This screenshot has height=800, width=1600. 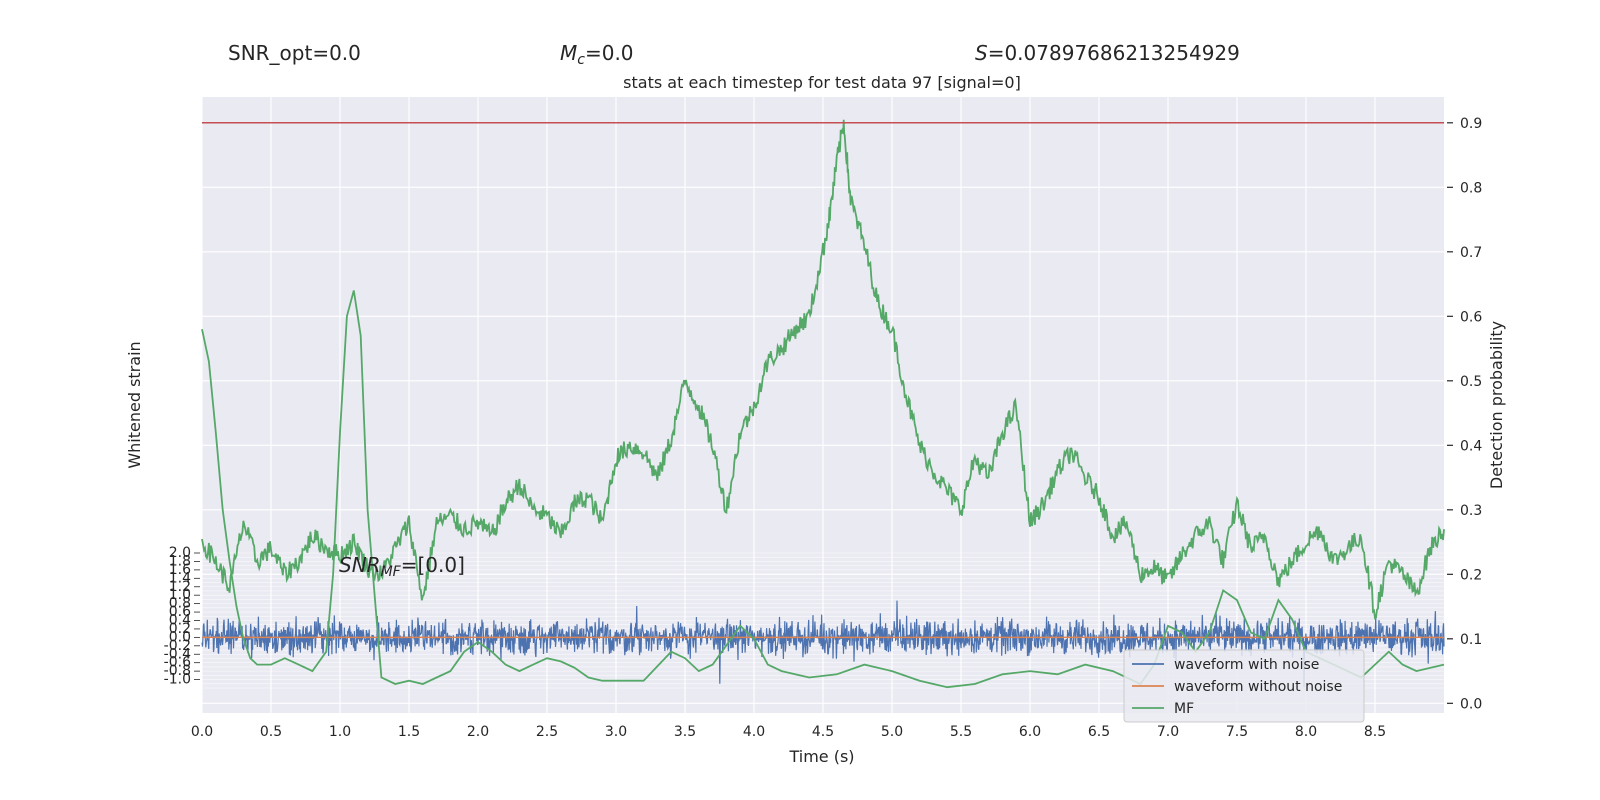 I want to click on x-tick-label: 4.5, so click(x=823, y=732).